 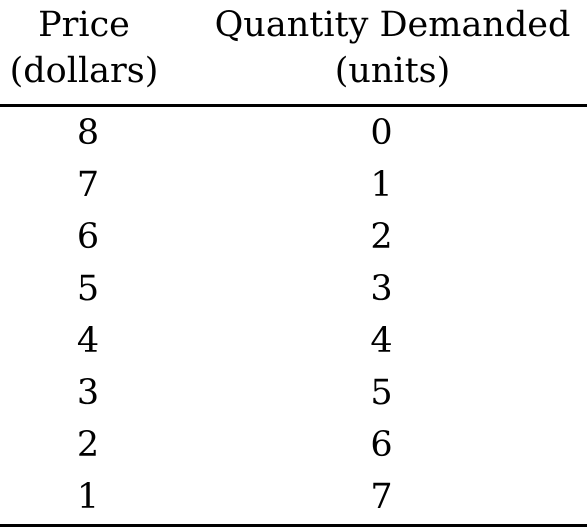 What do you see at coordinates (381, 185) in the screenshot?
I see `quantity-cell: 1` at bounding box center [381, 185].